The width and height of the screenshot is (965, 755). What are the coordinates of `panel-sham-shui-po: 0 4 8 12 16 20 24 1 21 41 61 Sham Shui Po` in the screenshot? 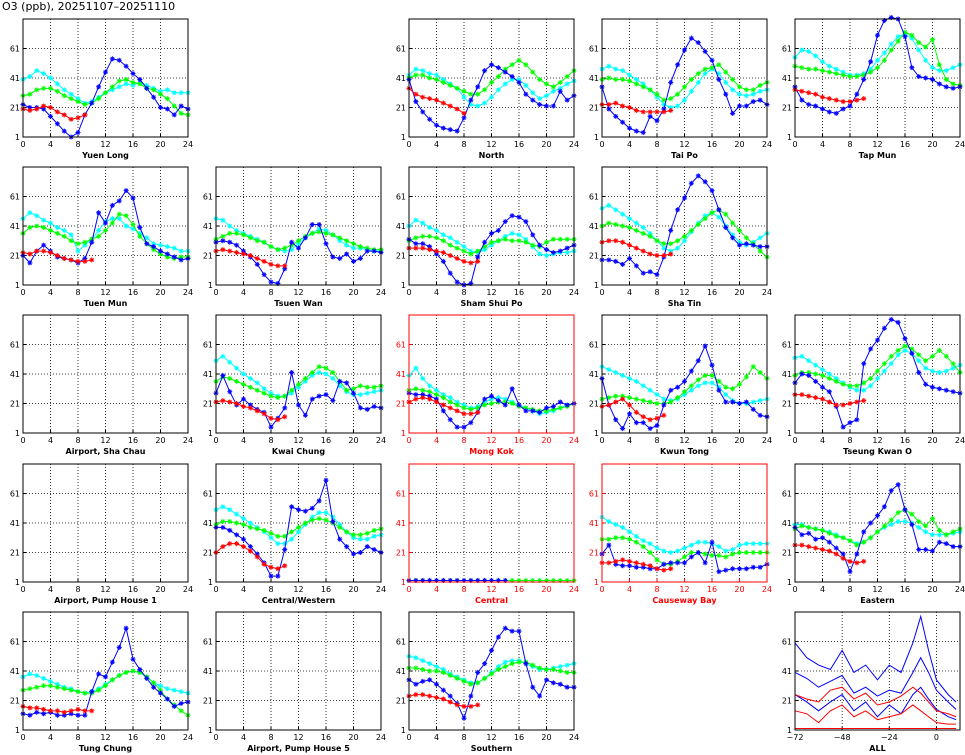 It's located at (487, 237).